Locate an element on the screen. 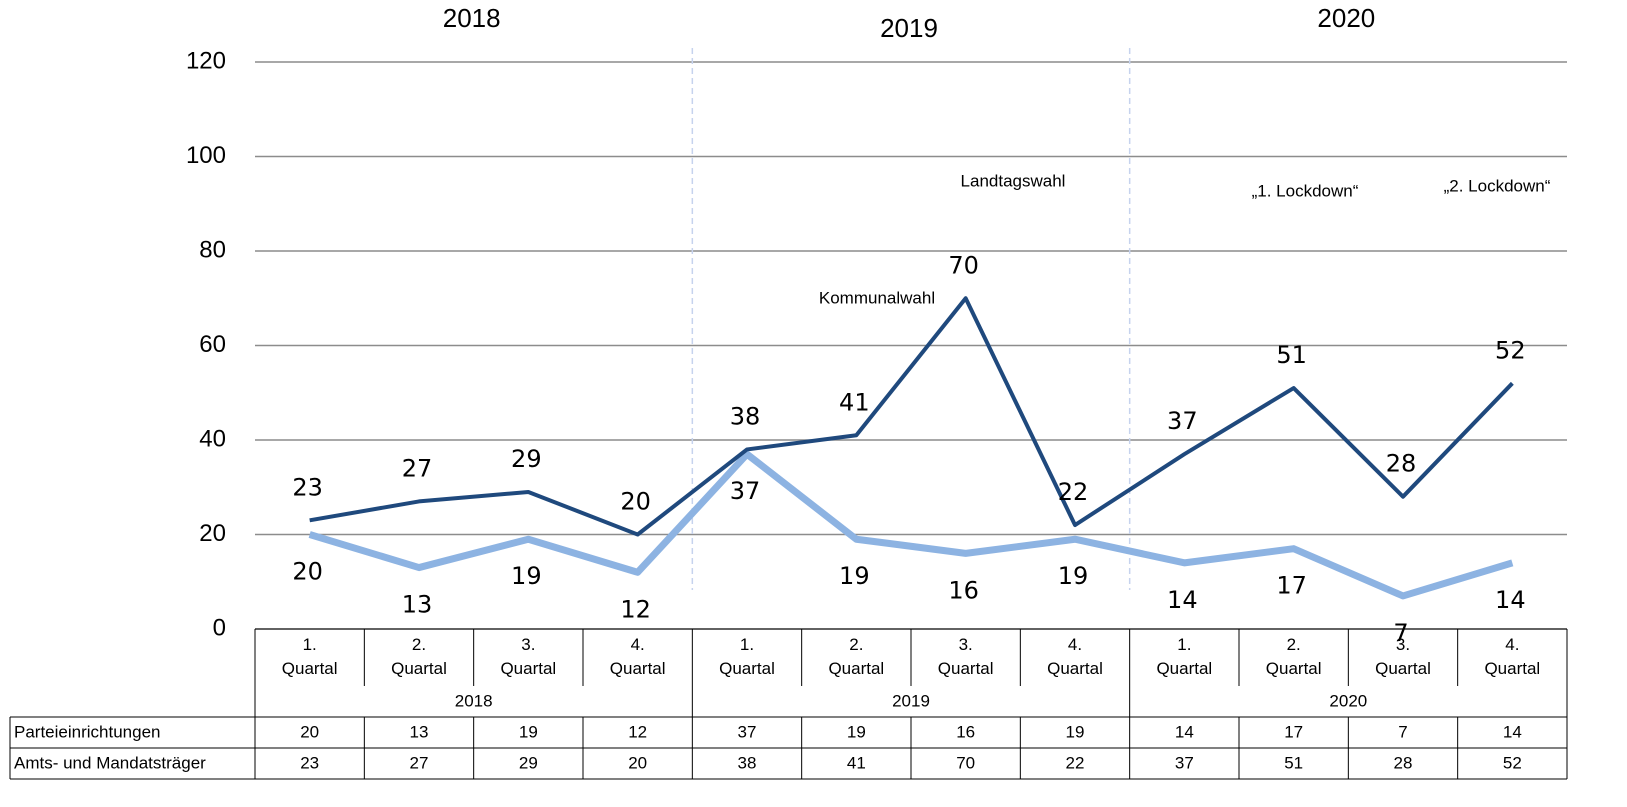 The width and height of the screenshot is (1627, 807). year-title: 2019 is located at coordinates (909, 28).